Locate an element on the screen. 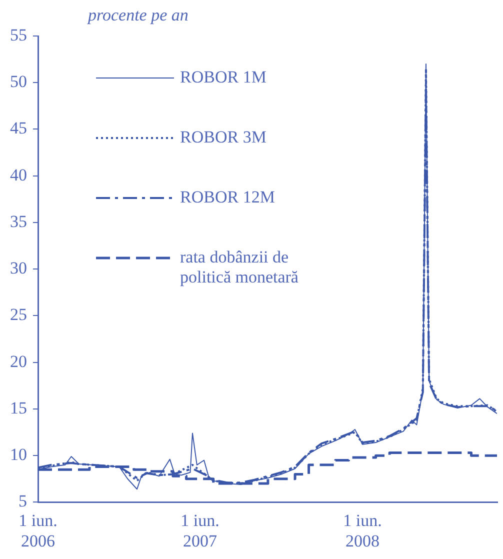 The width and height of the screenshot is (503, 559). y-tick-label: 20 is located at coordinates (18, 361).